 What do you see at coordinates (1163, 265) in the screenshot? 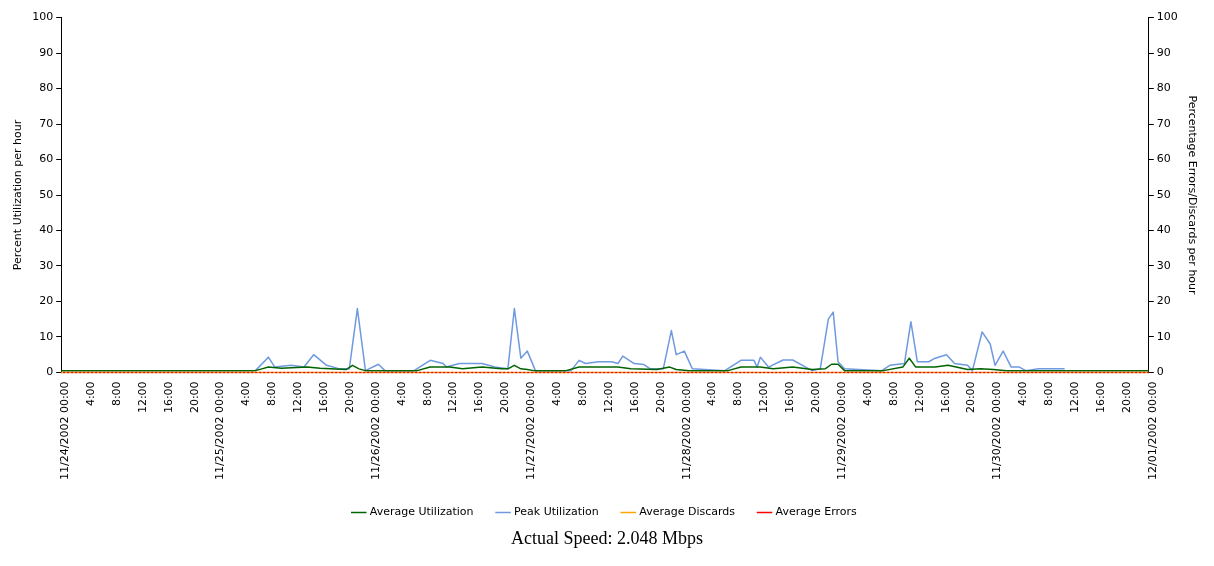
I see `y2-tick-label: 30` at bounding box center [1163, 265].